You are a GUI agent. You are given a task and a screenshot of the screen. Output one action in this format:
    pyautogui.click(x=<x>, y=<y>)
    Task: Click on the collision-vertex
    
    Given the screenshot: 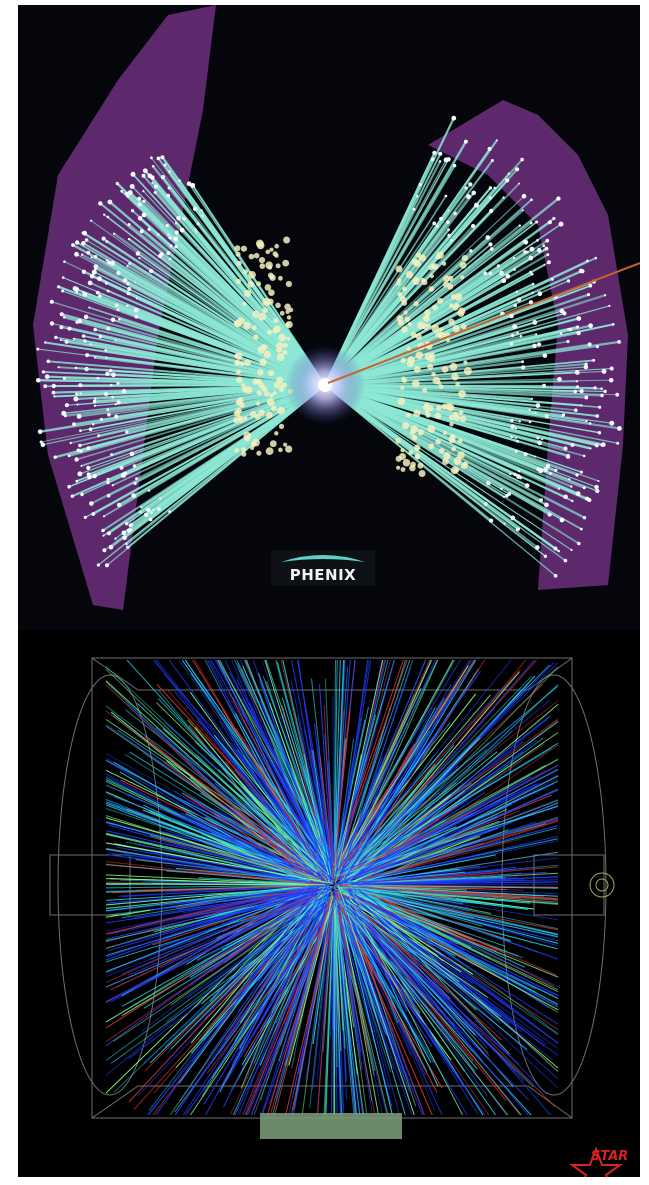 What is the action you would take?
    pyautogui.click(x=325, y=385)
    